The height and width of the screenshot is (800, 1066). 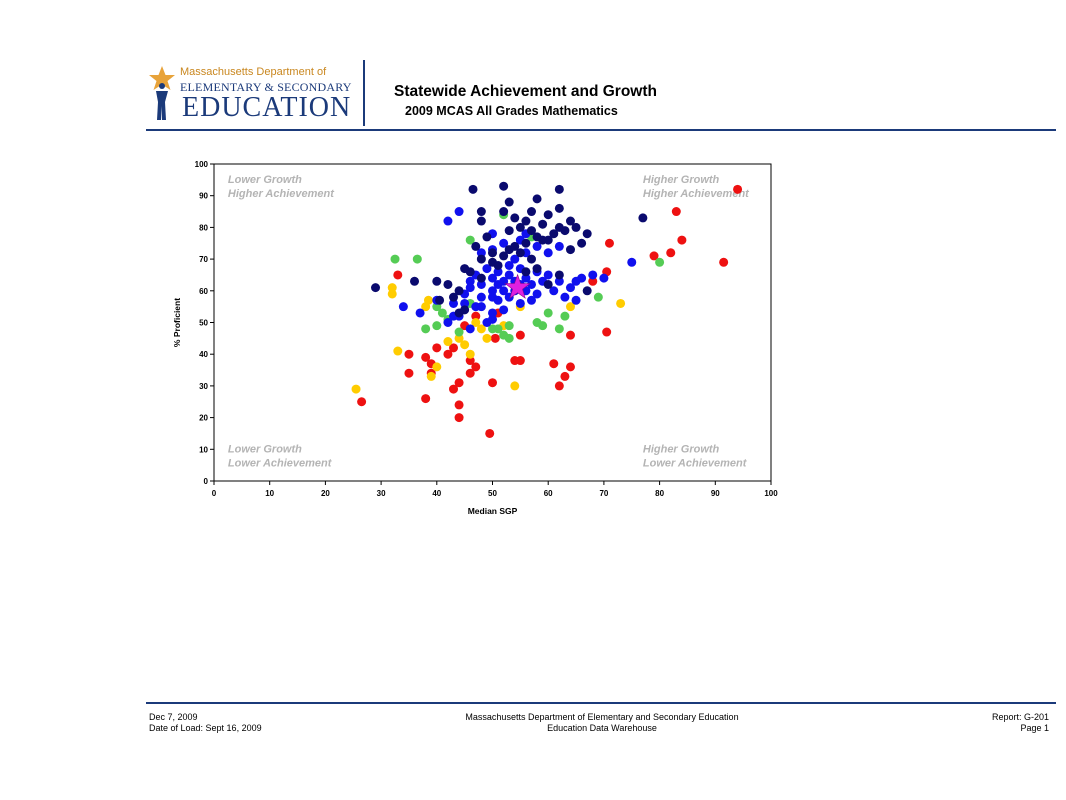 I want to click on x-tick-label: 100, so click(x=771, y=493).